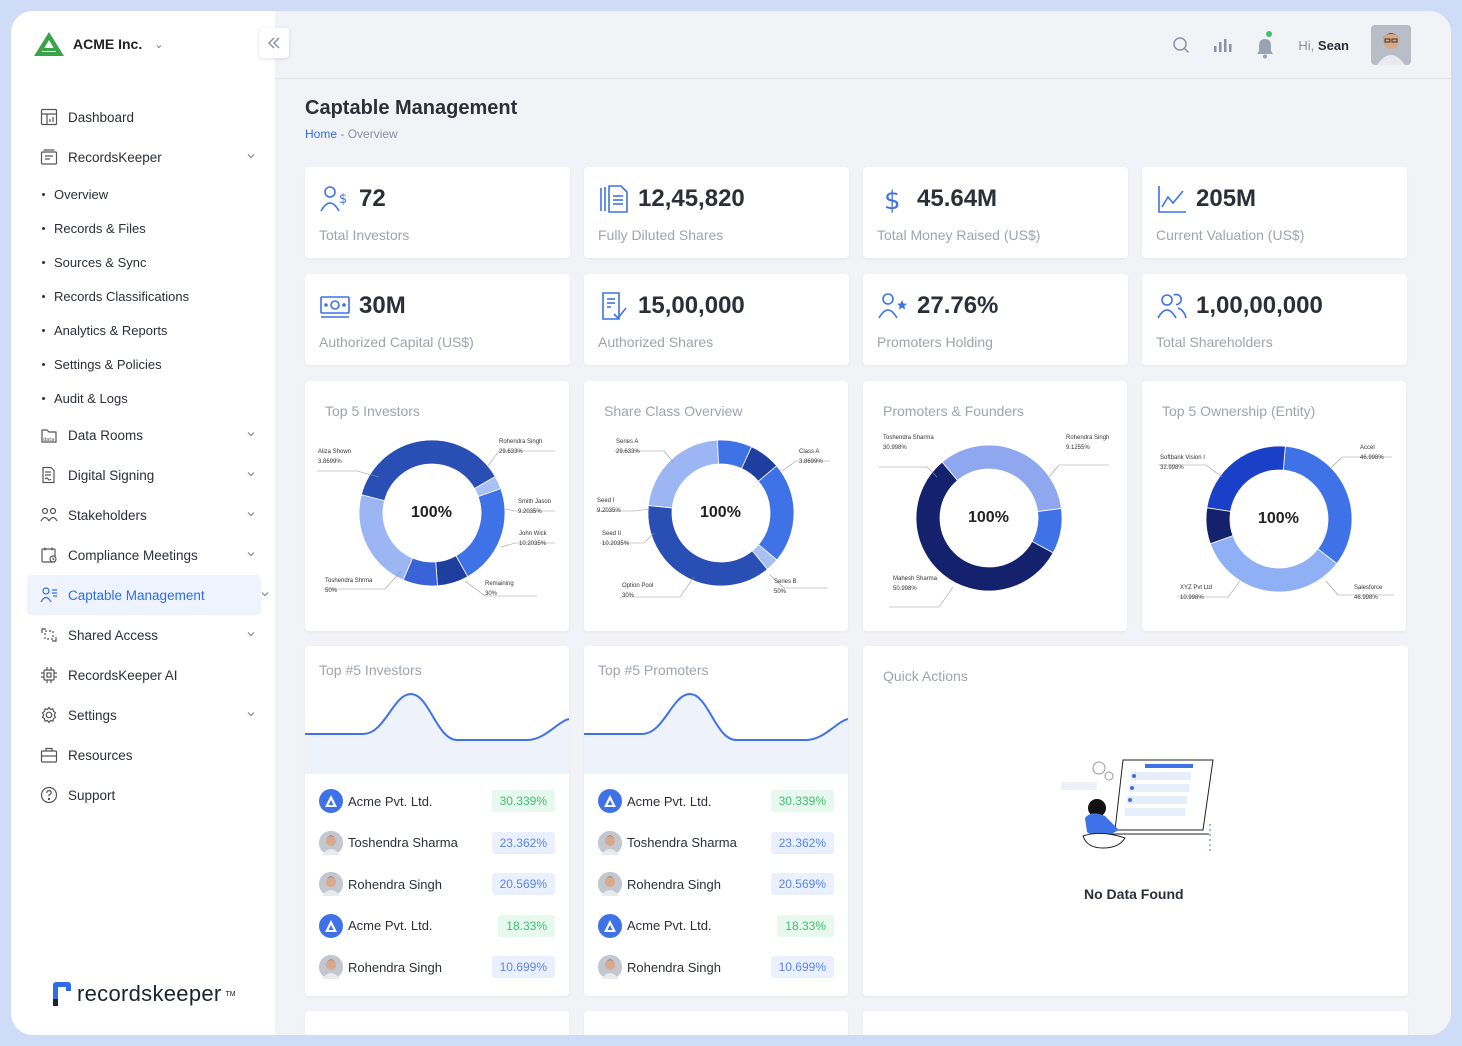 The image size is (1462, 1046). I want to click on sidebar-subitem-label: Records Classifications, so click(122, 296).